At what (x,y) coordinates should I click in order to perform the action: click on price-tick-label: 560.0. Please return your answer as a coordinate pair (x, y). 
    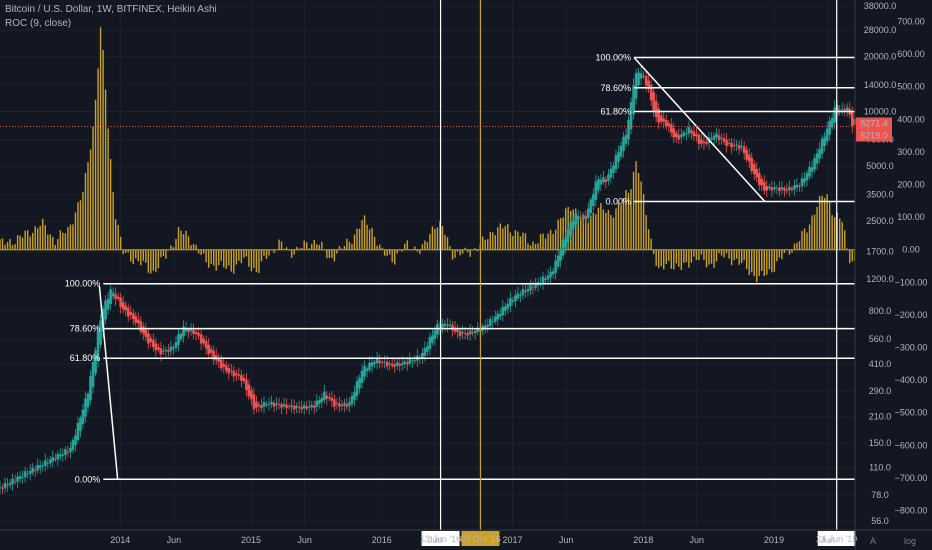
    Looking at the image, I should click on (880, 339).